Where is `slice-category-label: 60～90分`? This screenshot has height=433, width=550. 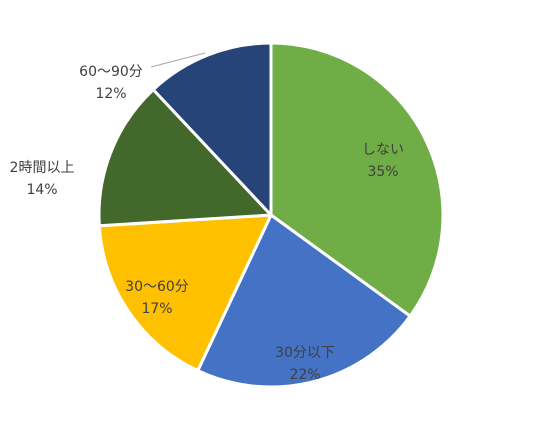
slice-category-label: 60～90分 is located at coordinates (111, 72).